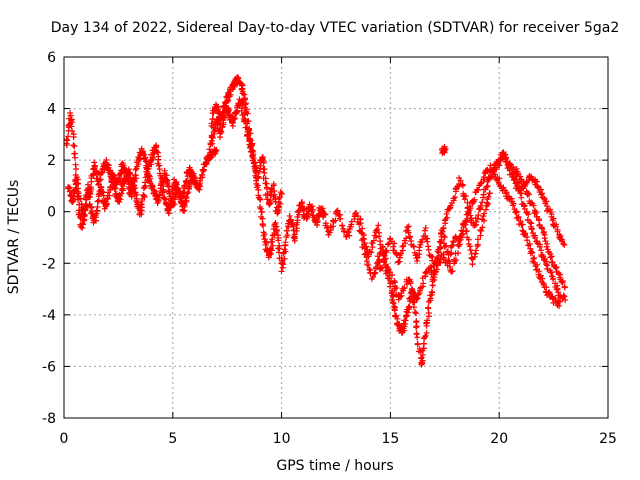  Describe the element at coordinates (64, 439) in the screenshot. I see `x-tick-label: 0` at that location.